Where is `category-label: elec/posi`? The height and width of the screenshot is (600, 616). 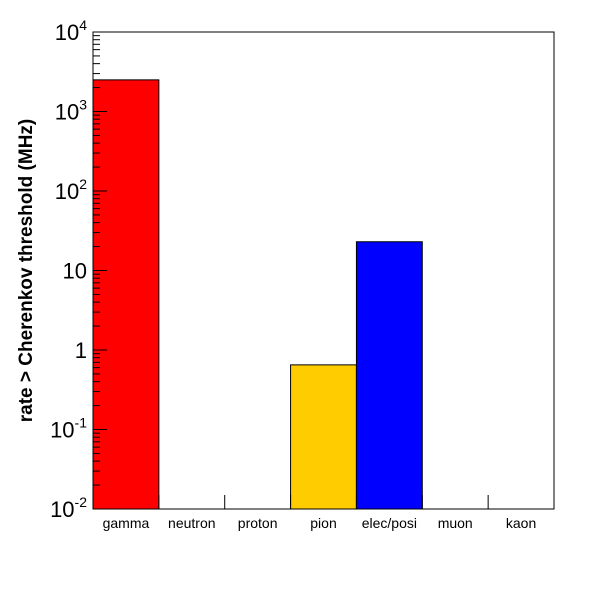
category-label: elec/posi is located at coordinates (389, 523).